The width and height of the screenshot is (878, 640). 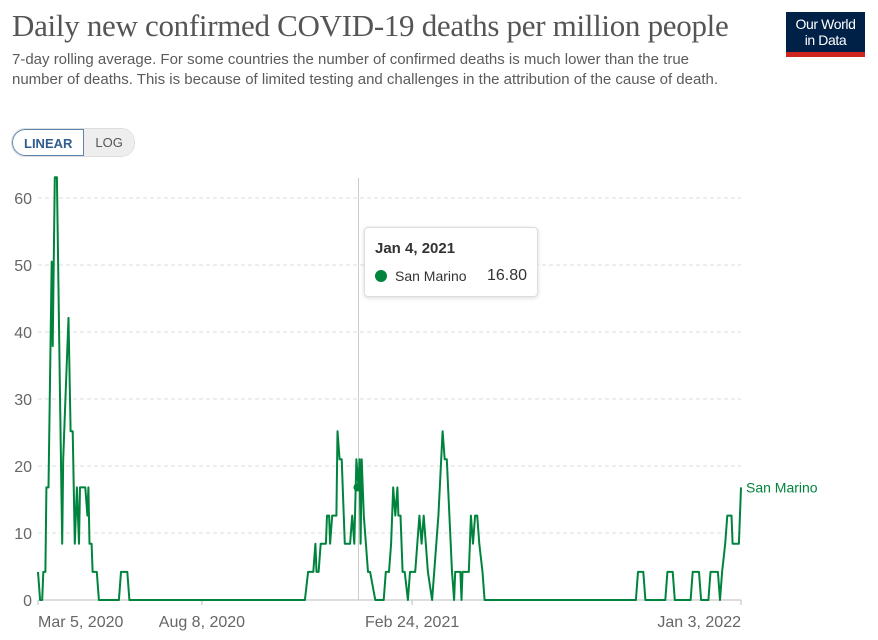 I want to click on x-tick-label: Aug 8, 2020, so click(x=202, y=622).